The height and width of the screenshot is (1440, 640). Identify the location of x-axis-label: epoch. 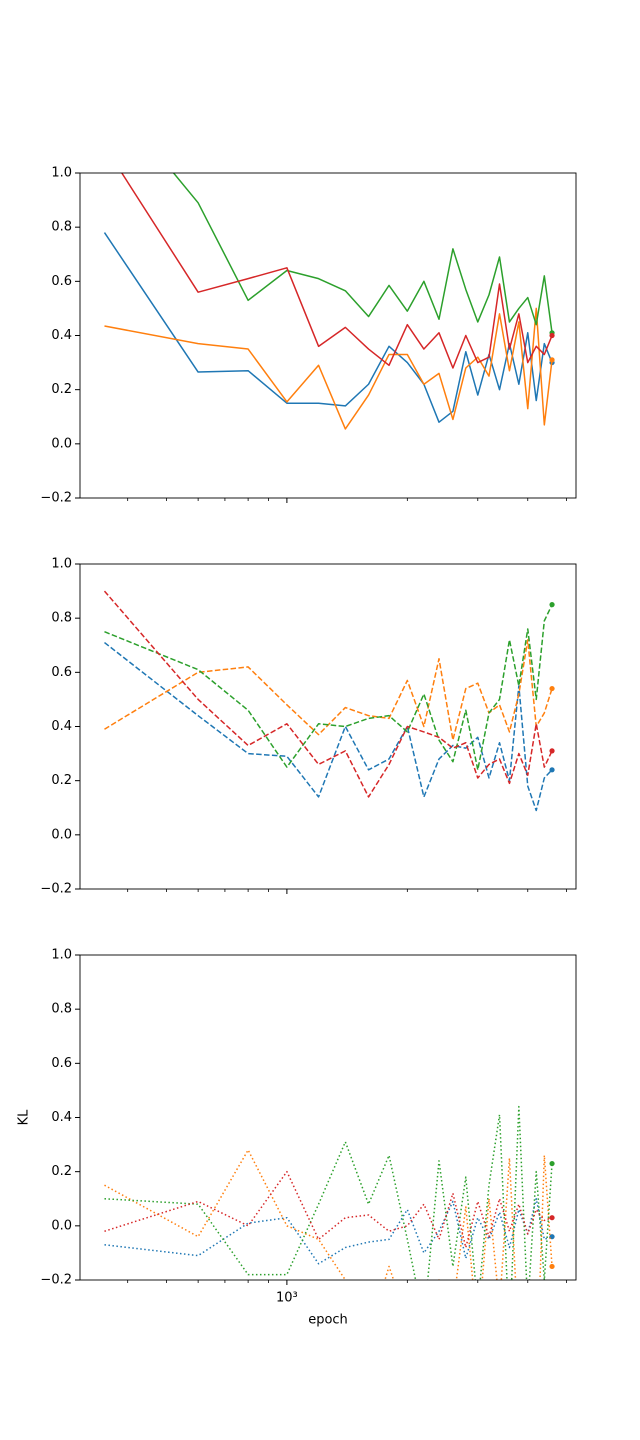
(328, 1320).